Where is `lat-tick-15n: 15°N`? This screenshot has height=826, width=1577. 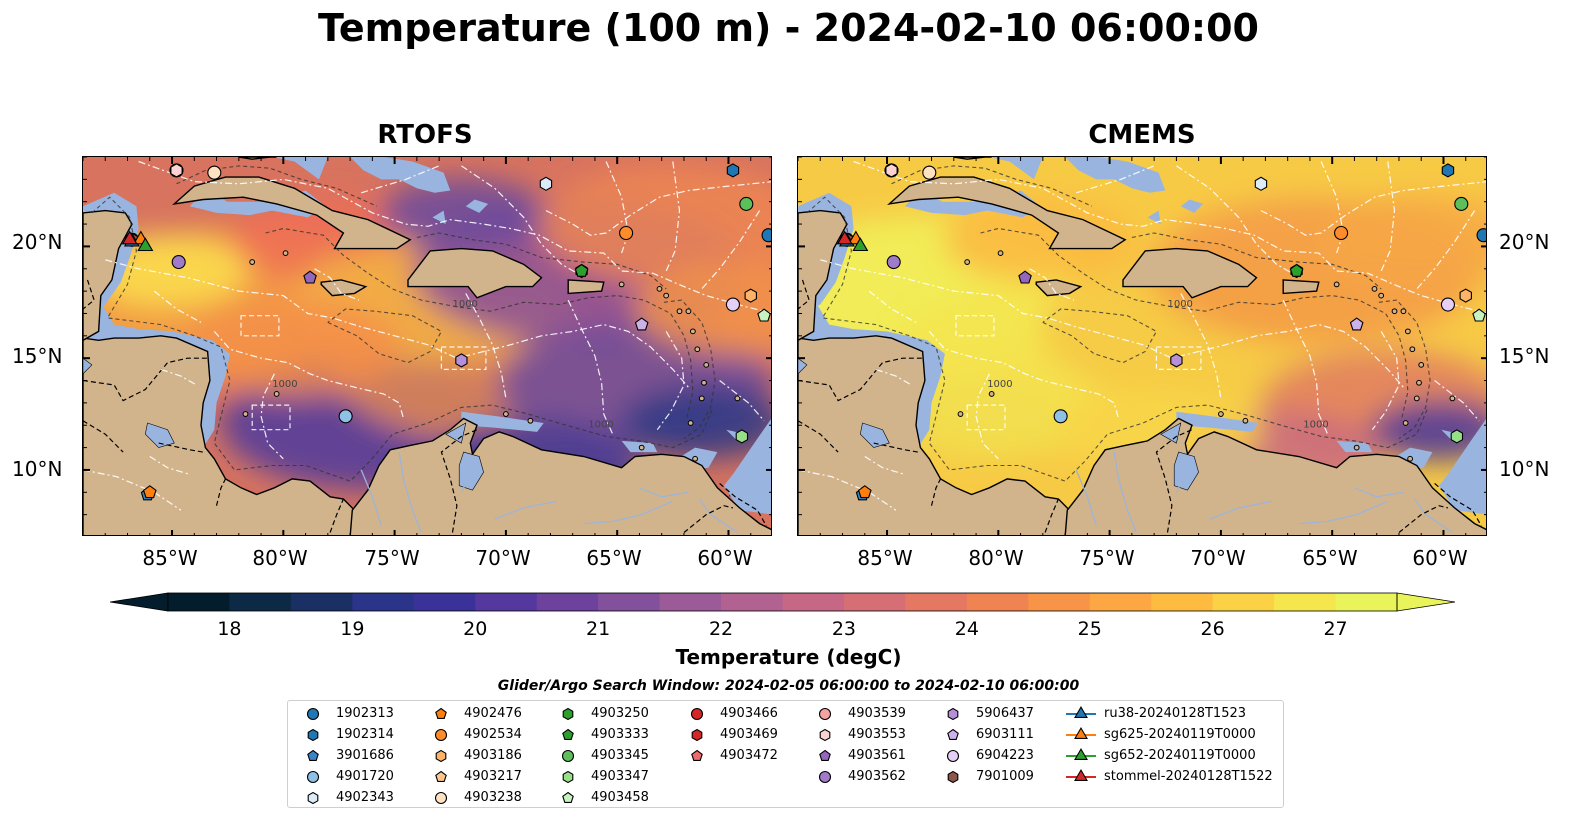 lat-tick-15n: 15°N is located at coordinates (37, 356).